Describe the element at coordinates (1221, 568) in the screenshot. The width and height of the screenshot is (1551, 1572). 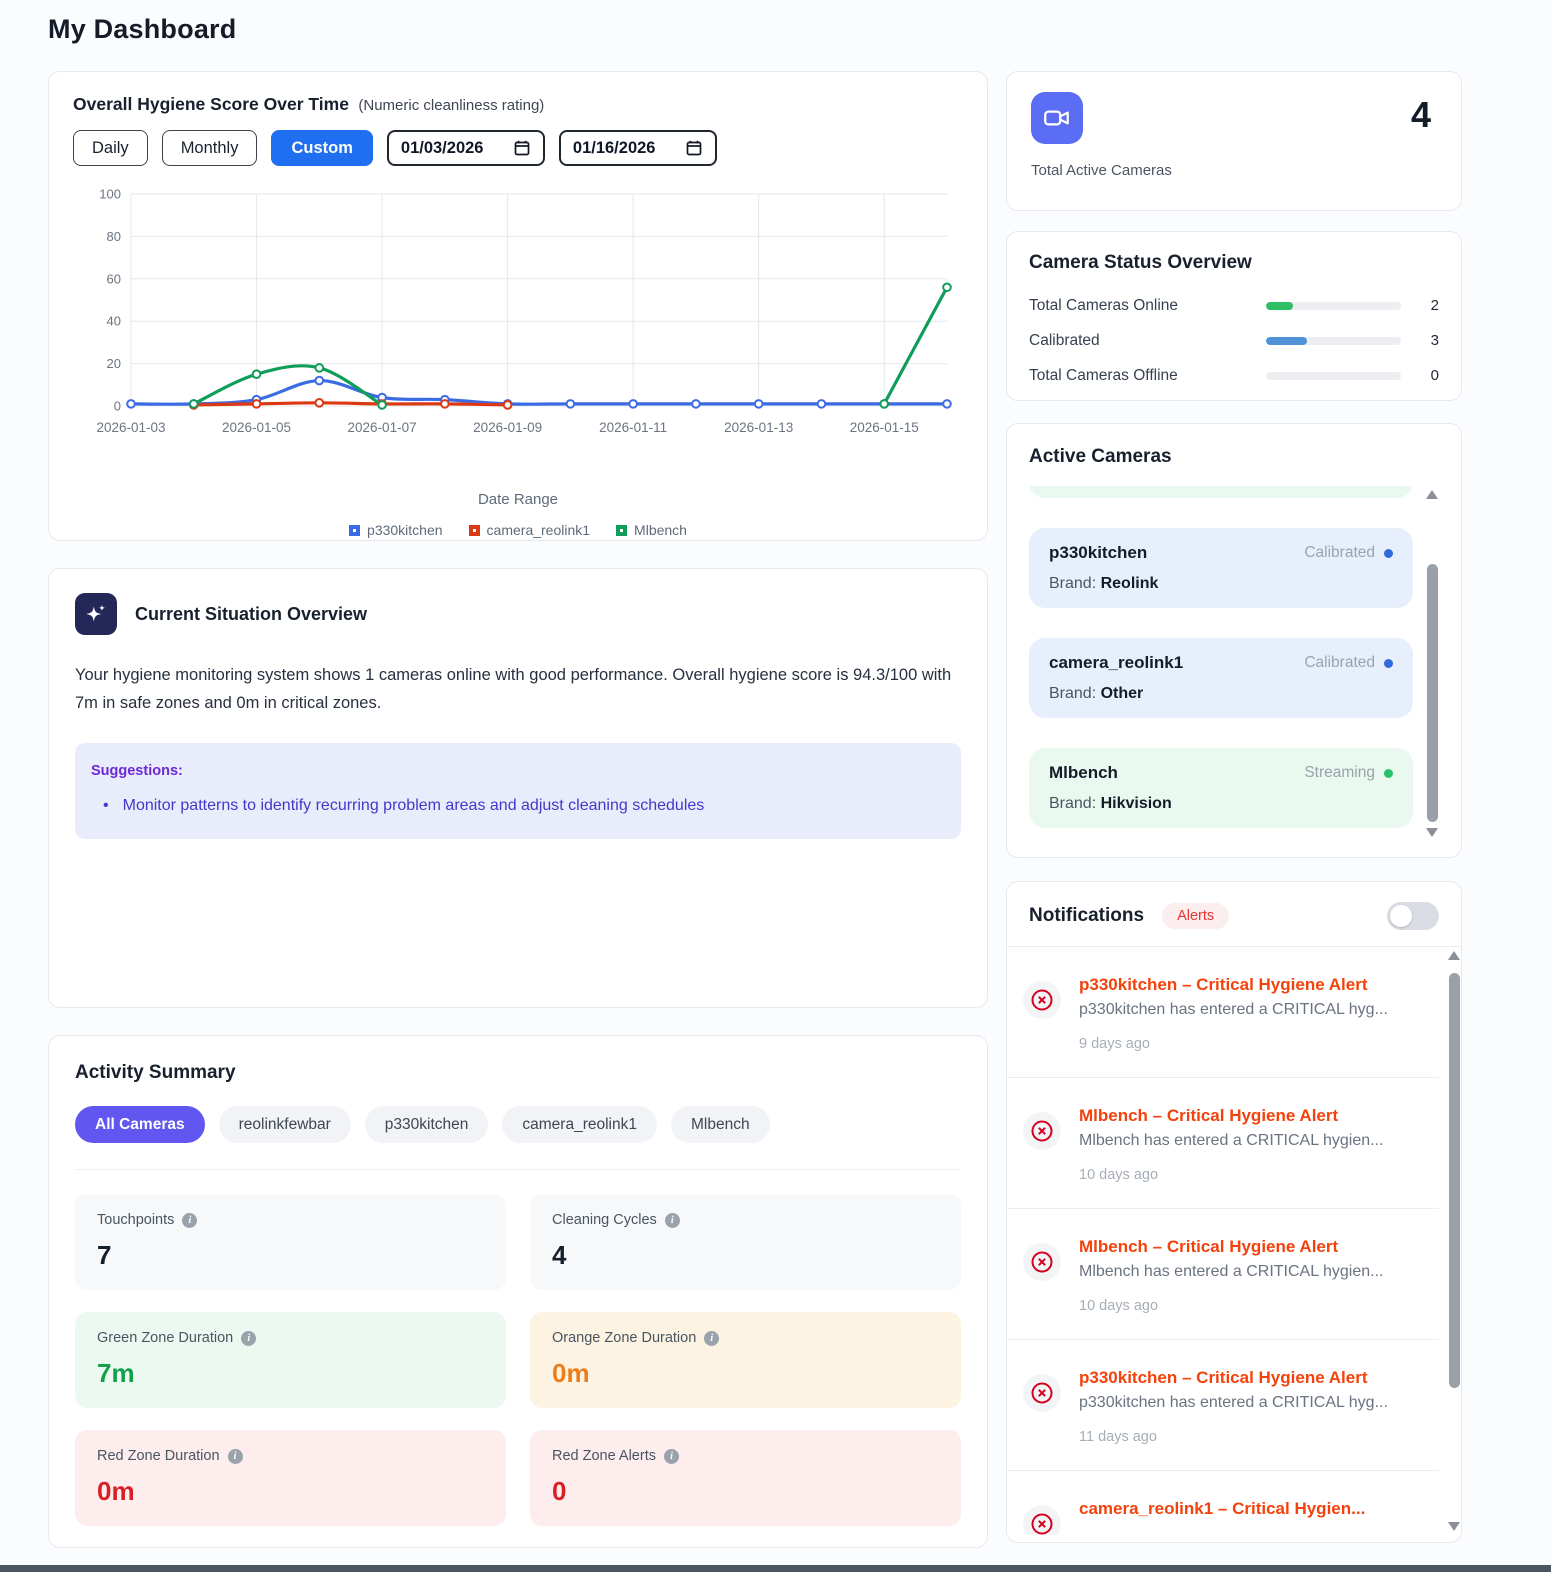
I see `camera-list-item: p330kitchen Calibrated Brand: Reolink` at that location.